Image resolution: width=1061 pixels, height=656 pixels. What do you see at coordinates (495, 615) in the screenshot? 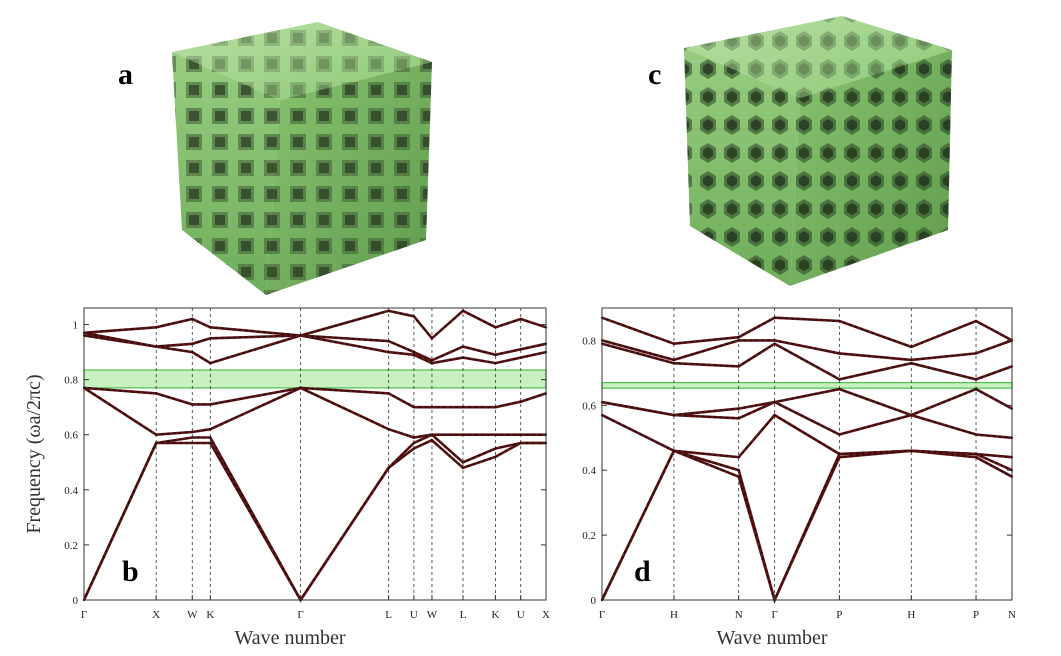
I see `x-tick-label: K` at bounding box center [495, 615].